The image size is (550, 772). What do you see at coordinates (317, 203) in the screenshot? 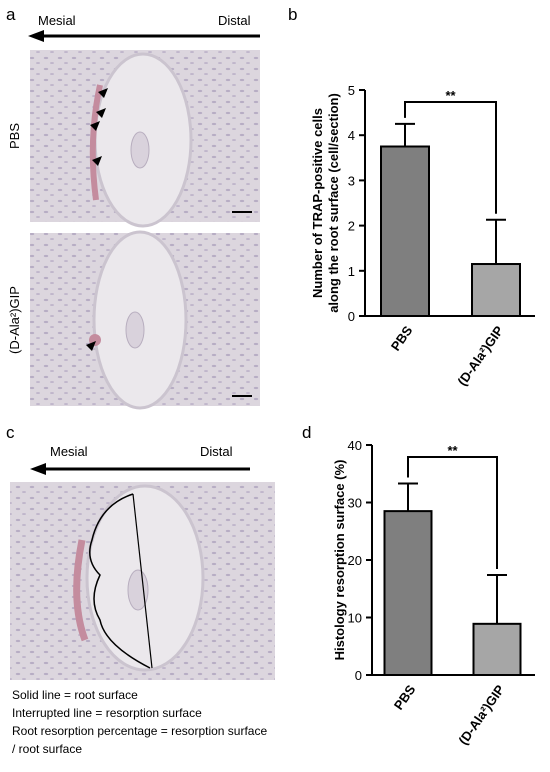
I see `y-axis-title: Number of TRAP-positive cells` at bounding box center [317, 203].